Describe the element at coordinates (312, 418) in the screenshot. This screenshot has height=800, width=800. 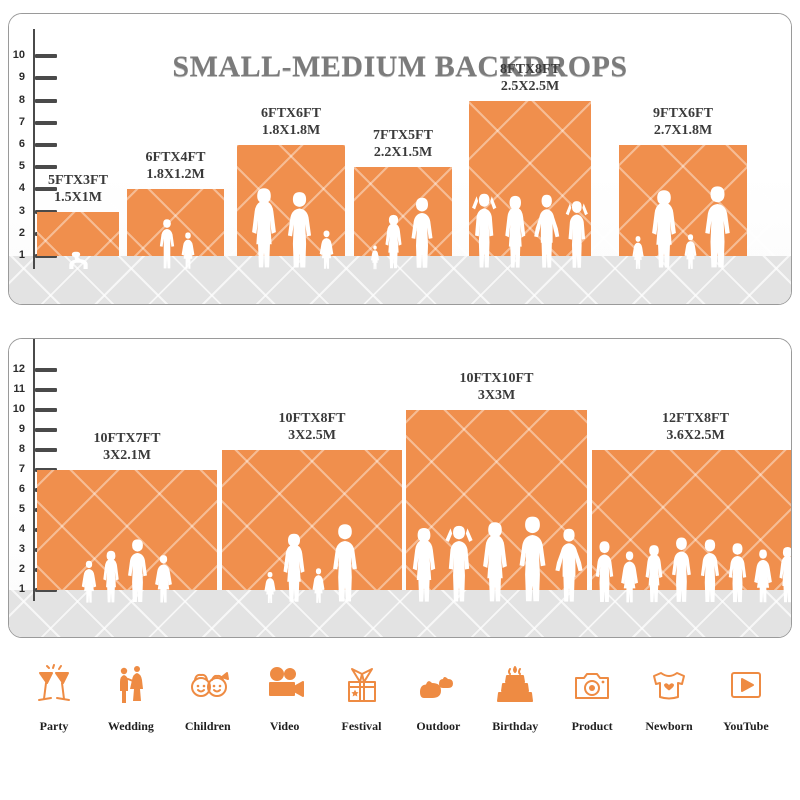
I see `bar-label-feet: 10FTX8FT` at that location.